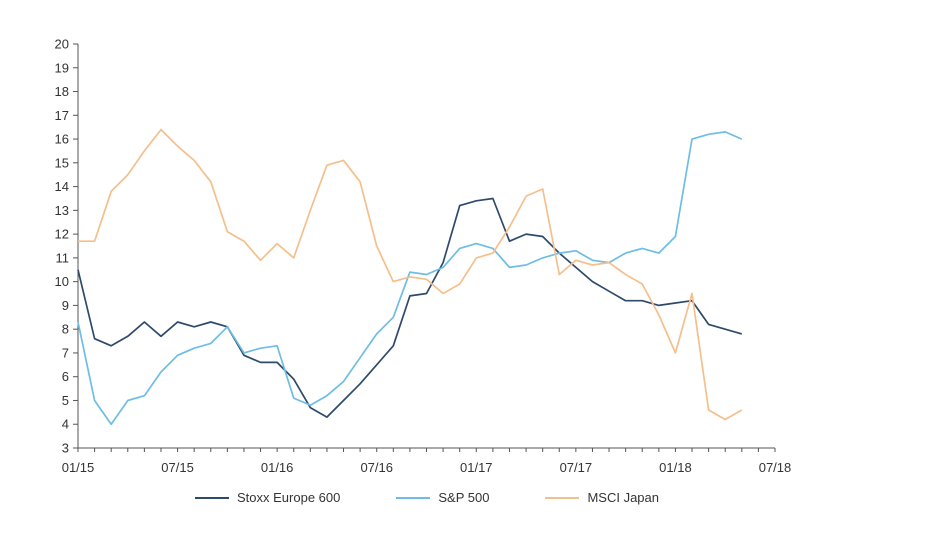  What do you see at coordinates (464, 497) in the screenshot?
I see `legend-label-sp500: S&P 500` at bounding box center [464, 497].